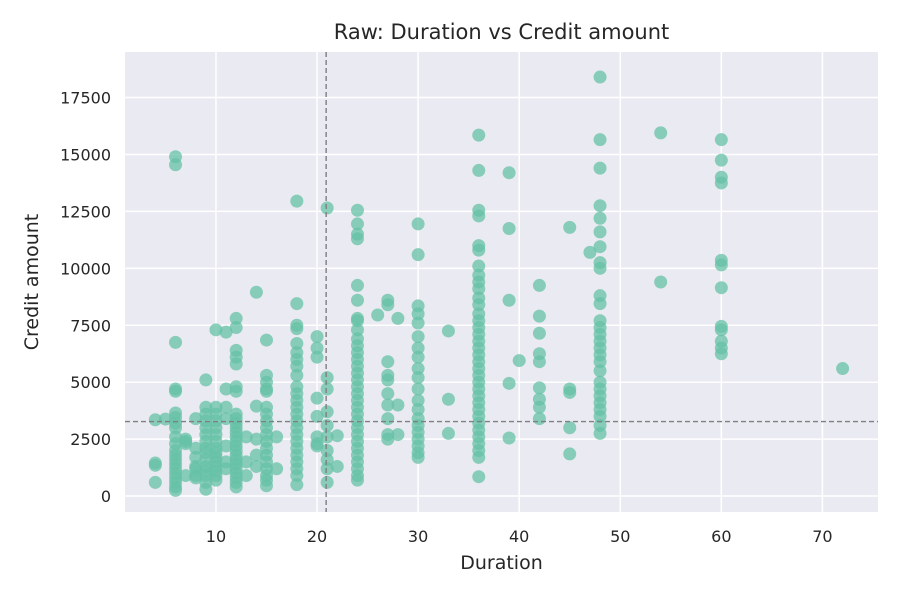 The height and width of the screenshot is (600, 900). Describe the element at coordinates (90, 439) in the screenshot. I see `y-tick-label: 2500` at that location.